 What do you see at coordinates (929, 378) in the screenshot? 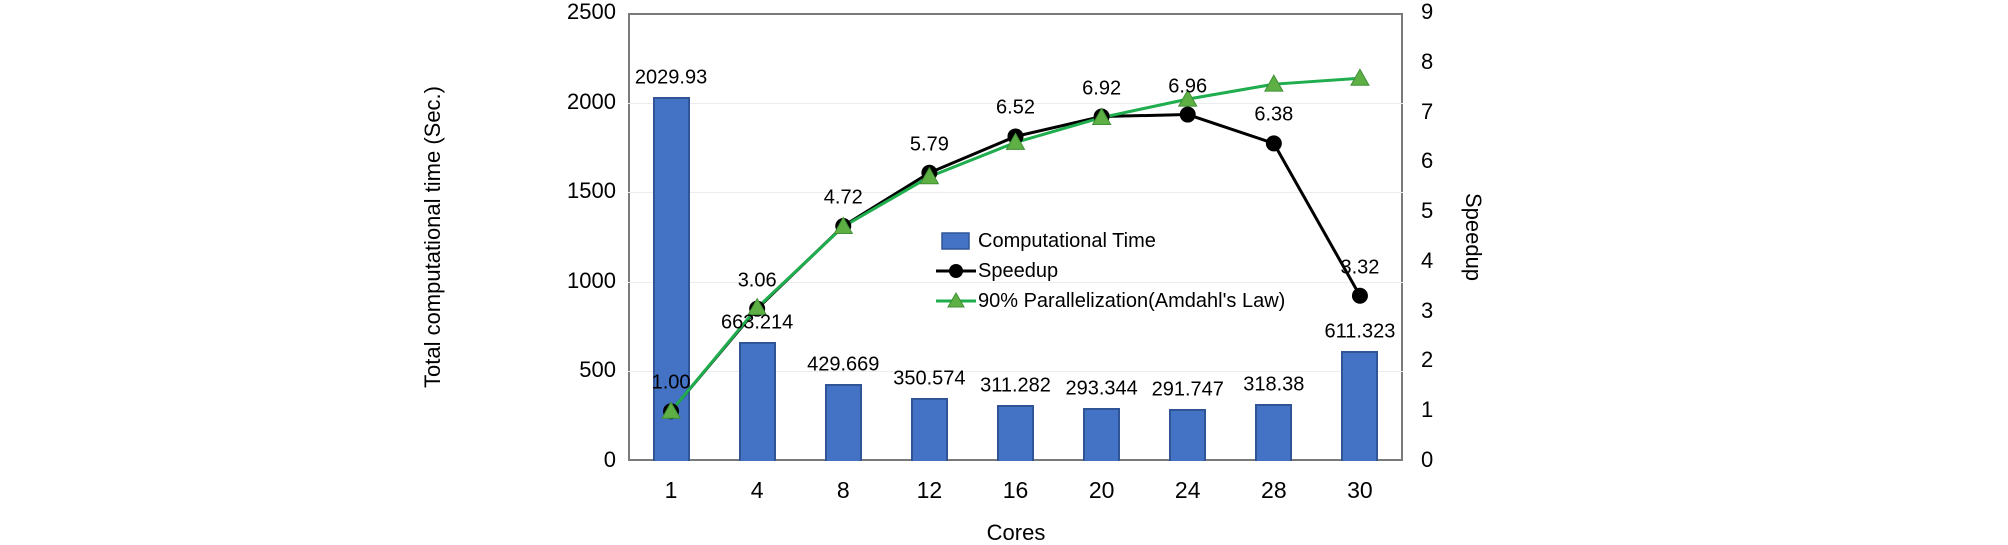
I see `bar-value-label: 350.574` at bounding box center [929, 378].